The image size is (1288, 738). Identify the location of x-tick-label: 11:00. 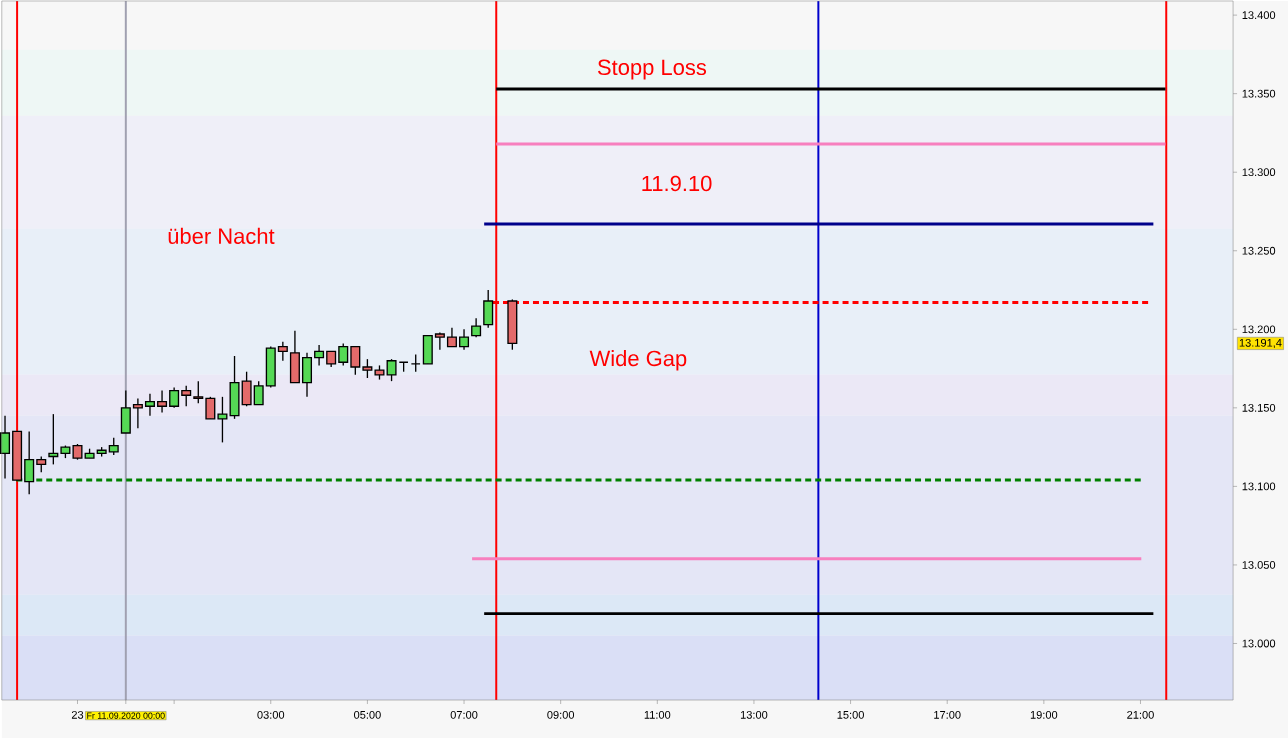
(657, 714).